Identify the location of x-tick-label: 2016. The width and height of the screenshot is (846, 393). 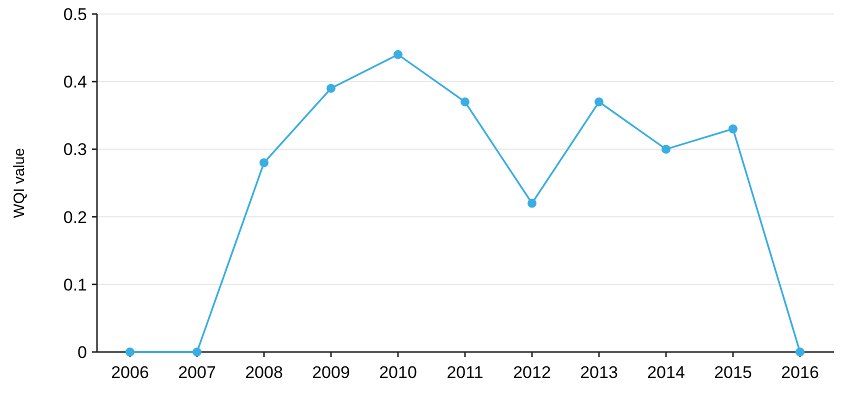
(800, 372).